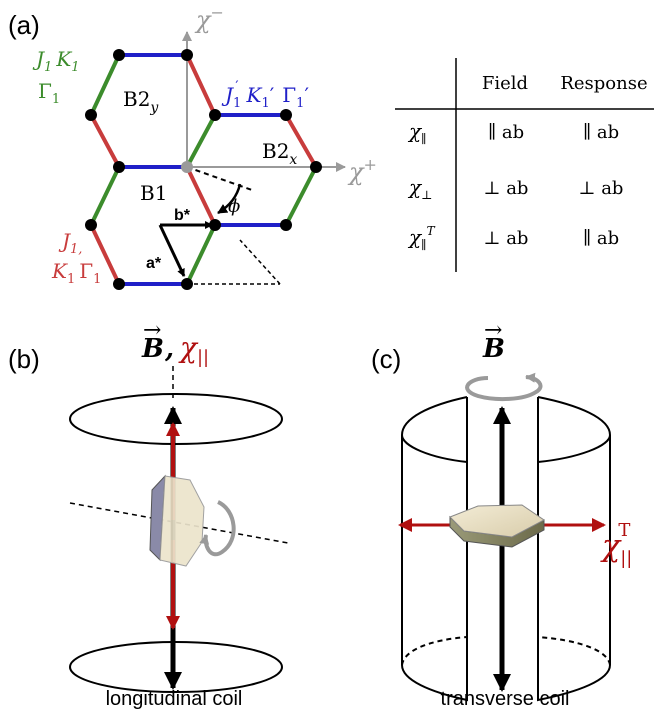 This screenshot has width=654, height=713. What do you see at coordinates (417, 132) in the screenshot?
I see `table-row-label: χ∥` at bounding box center [417, 132].